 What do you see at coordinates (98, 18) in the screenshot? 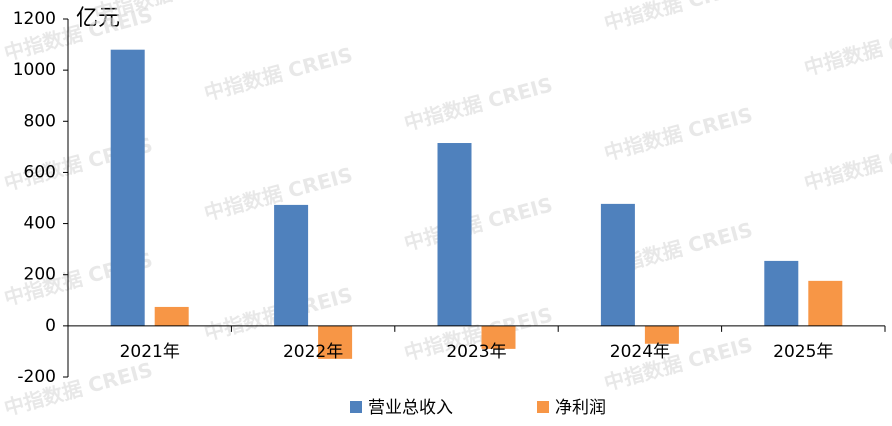
I see `unit-label: 亿元` at bounding box center [98, 18].